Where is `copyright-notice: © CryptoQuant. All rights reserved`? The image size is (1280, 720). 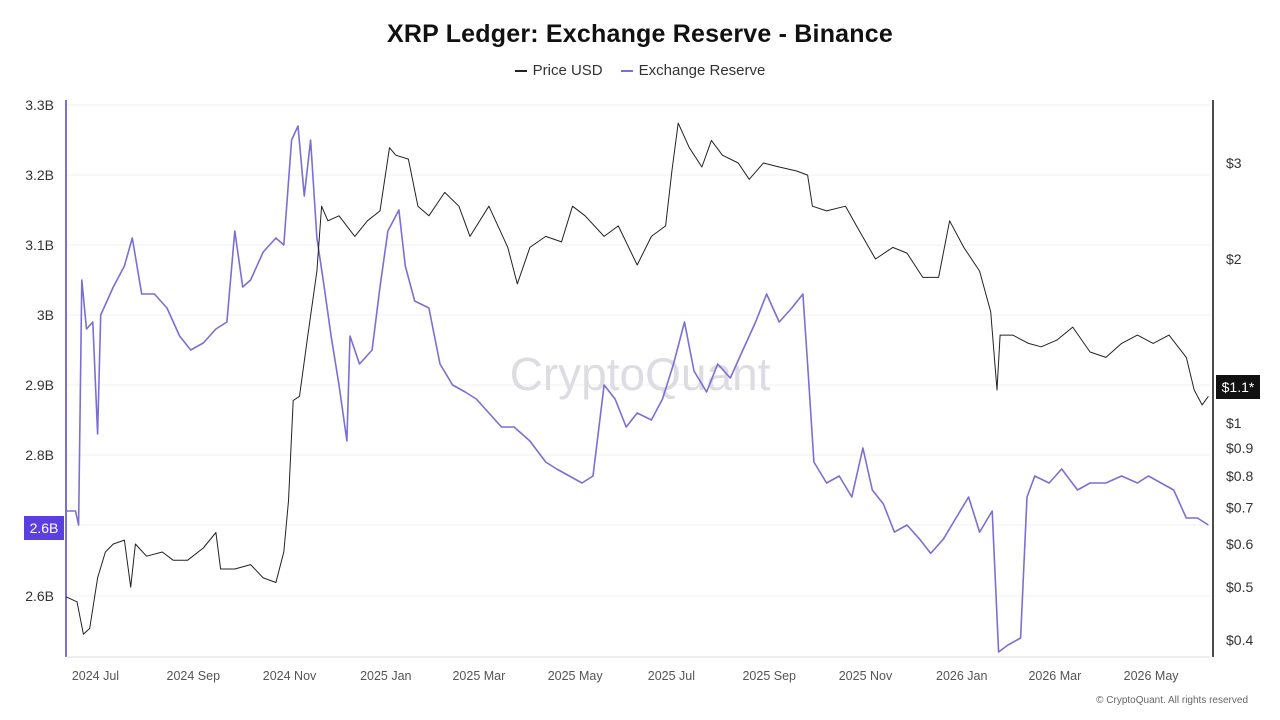 copyright-notice: © CryptoQuant. All rights reserved is located at coordinates (1172, 700).